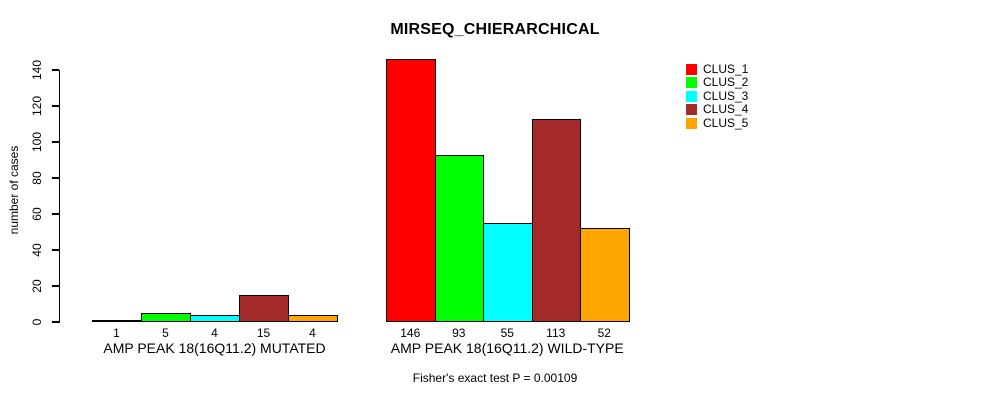 Image resolution: width=990 pixels, height=400 pixels. I want to click on bar-value-label: 93, so click(459, 333).